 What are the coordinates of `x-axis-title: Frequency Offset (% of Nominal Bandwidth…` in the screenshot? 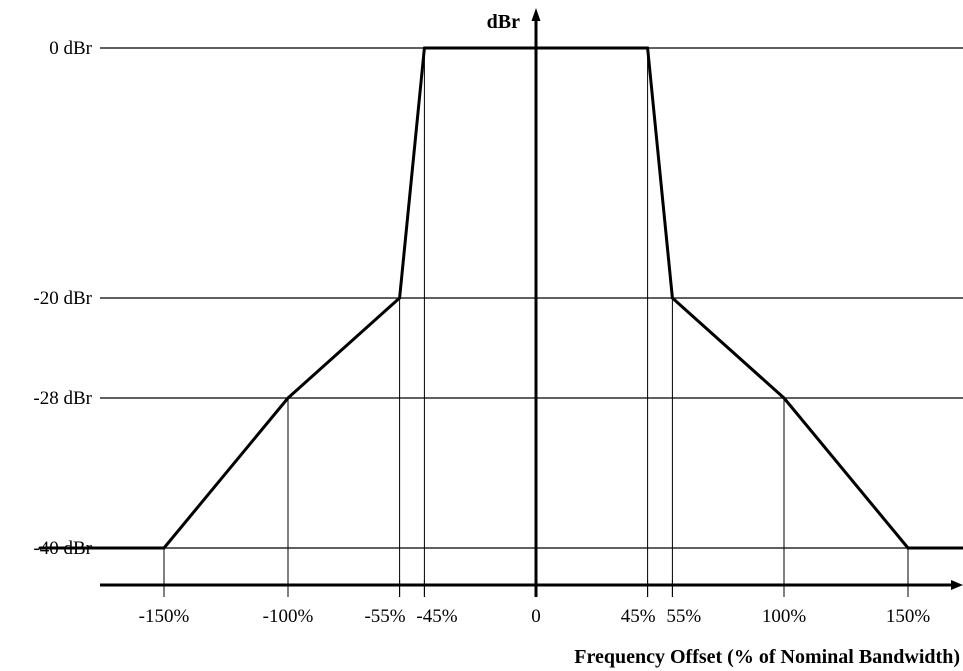 It's located at (767, 657).